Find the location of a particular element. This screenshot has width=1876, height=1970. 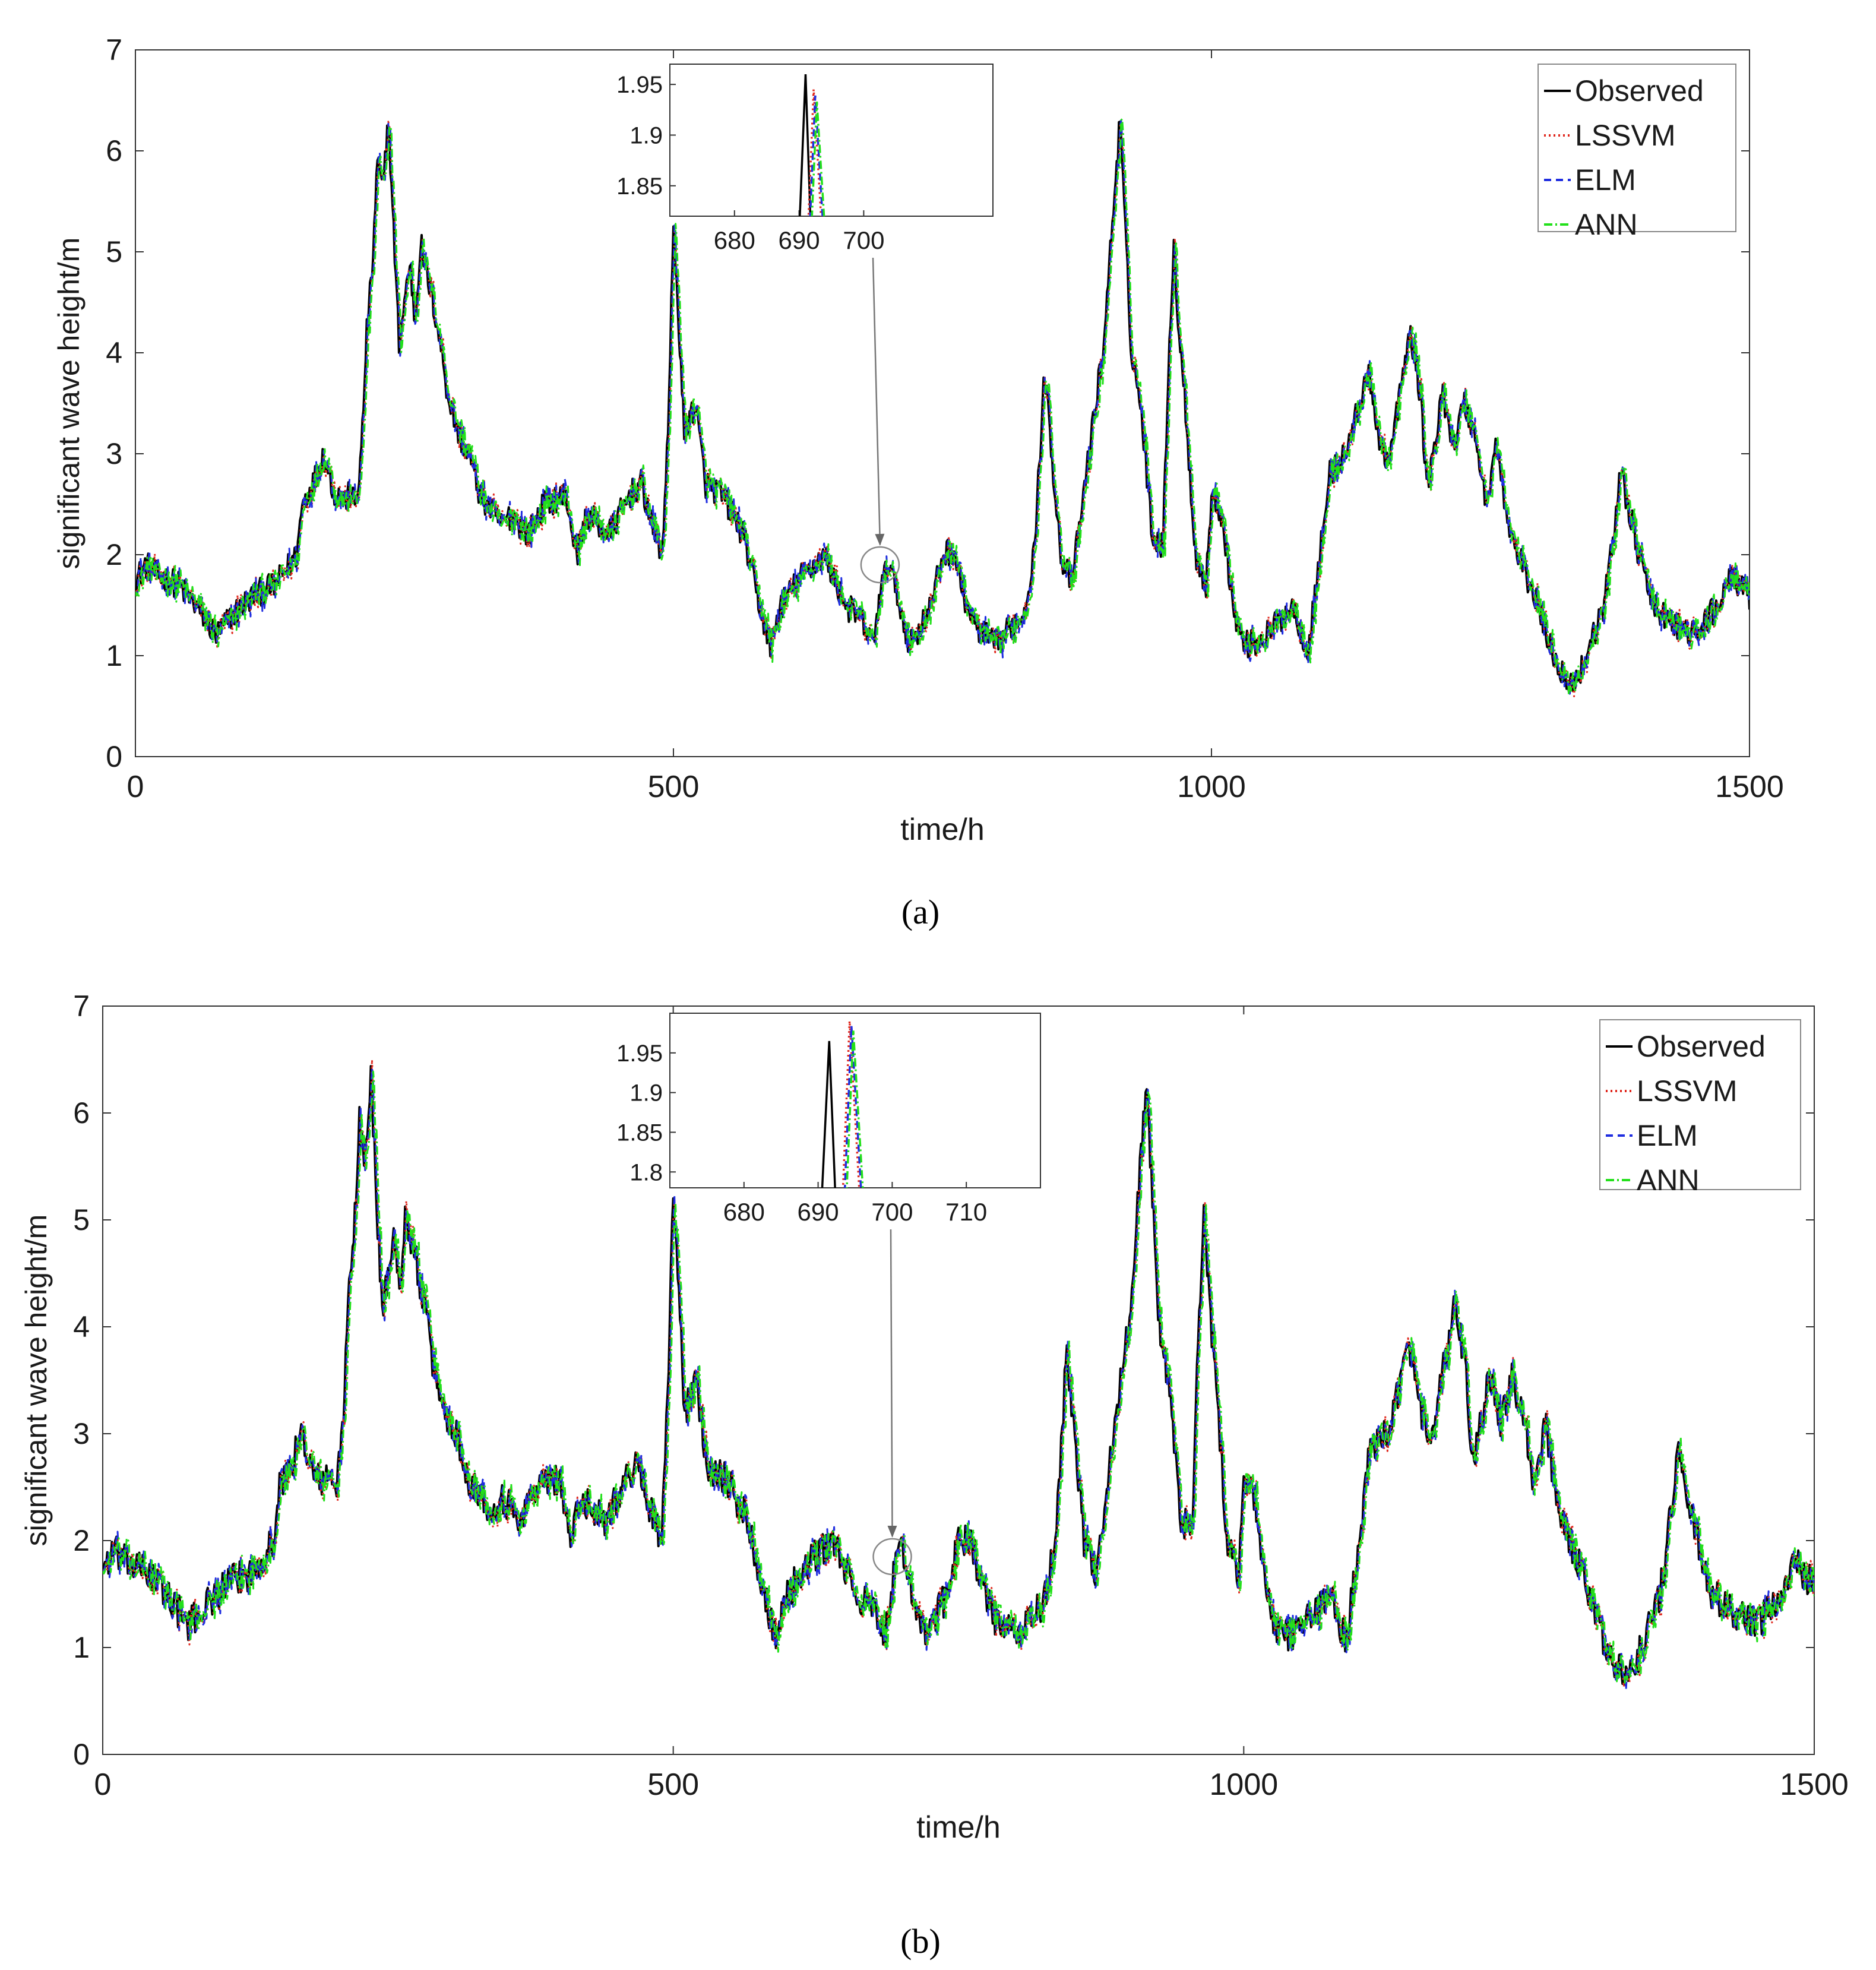

inset-zoom-plot: 1.85 1.9 1.95 680 690 700 is located at coordinates (805, 159).